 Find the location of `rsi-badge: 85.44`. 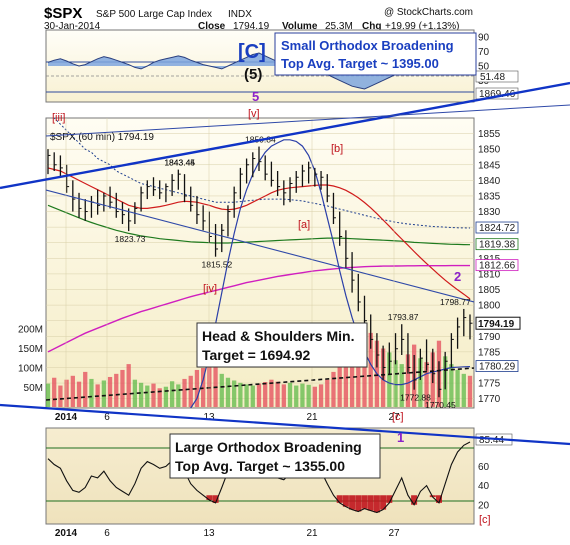

rsi-badge: 85.44 is located at coordinates (491, 440).